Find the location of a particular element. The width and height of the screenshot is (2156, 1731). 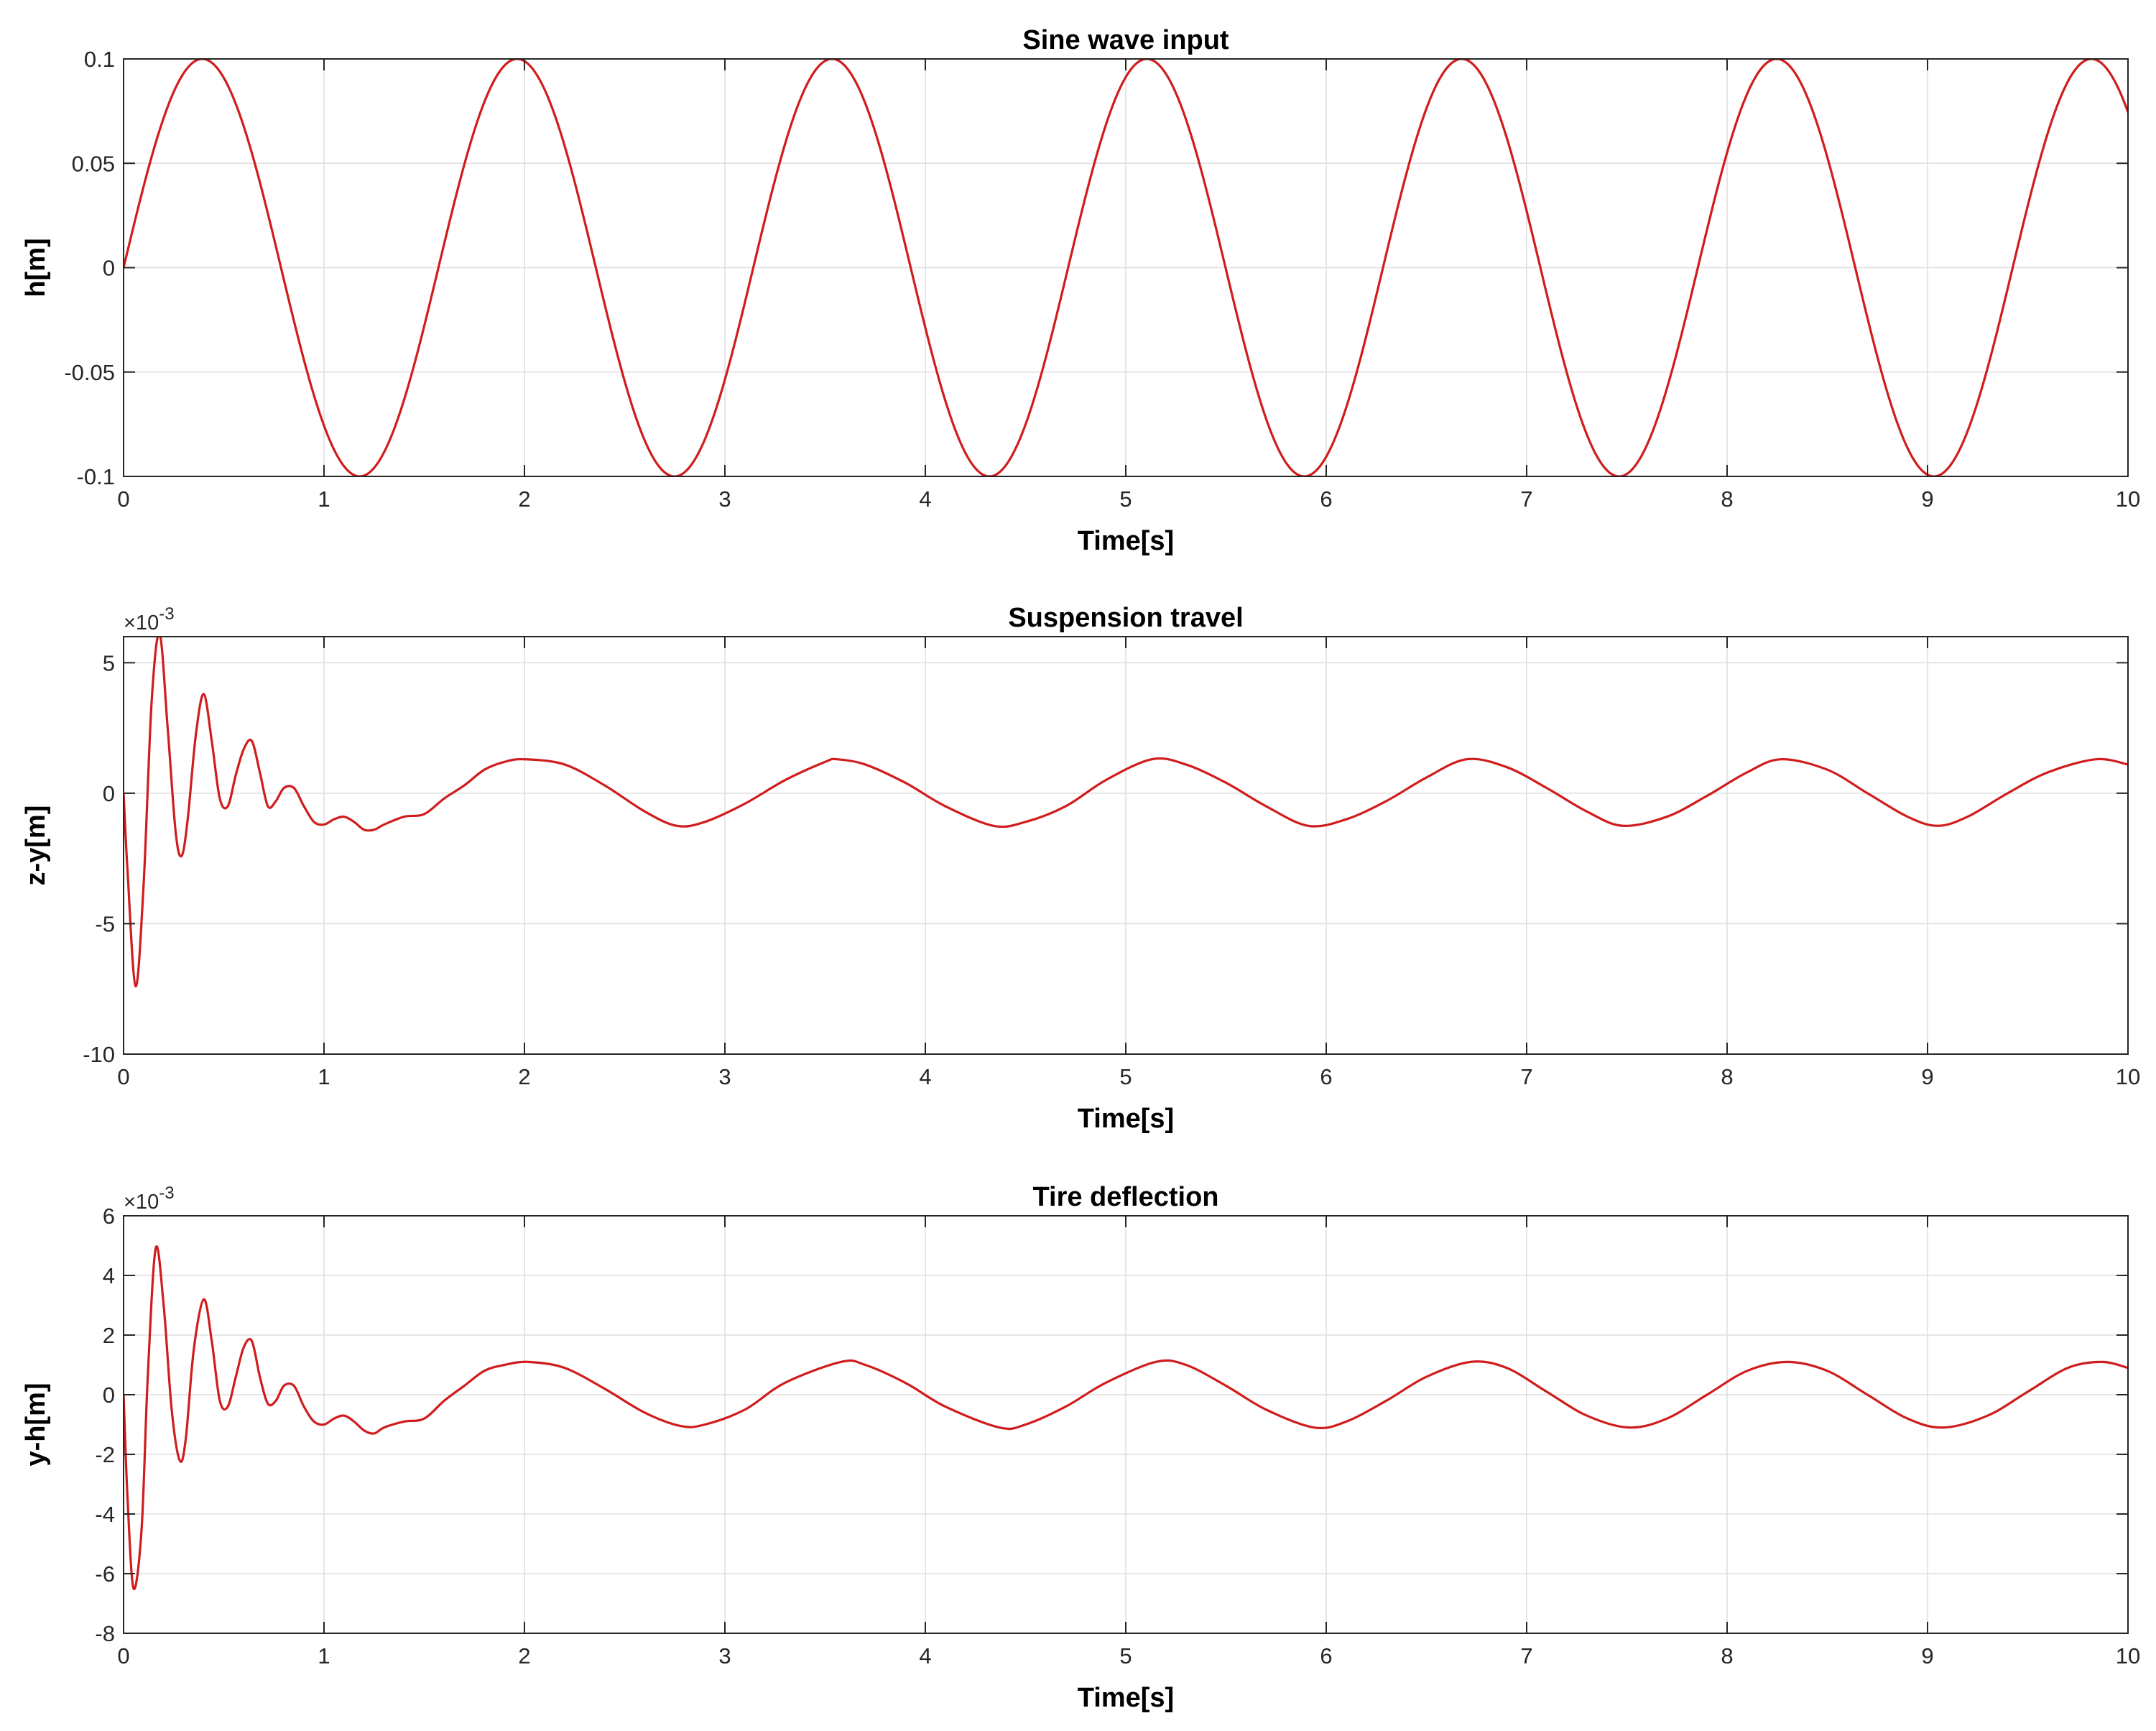

suspension-travel-title: Suspension travel is located at coordinates (1125, 618).